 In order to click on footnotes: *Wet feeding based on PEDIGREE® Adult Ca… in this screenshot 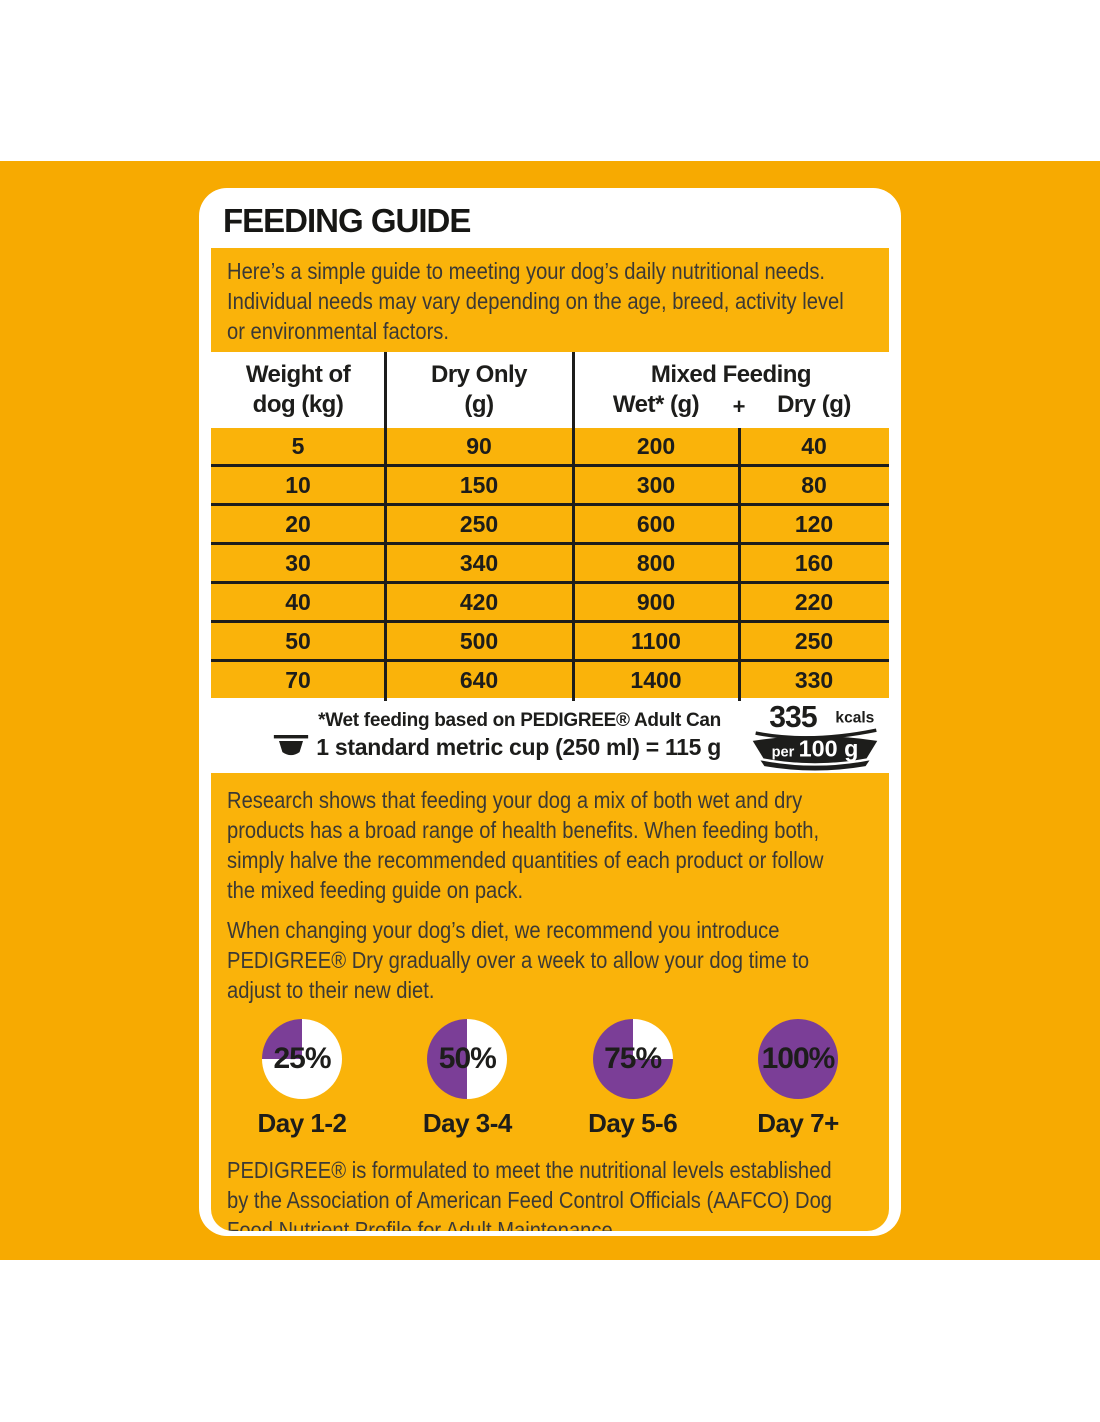, I will do `click(502, 735)`.